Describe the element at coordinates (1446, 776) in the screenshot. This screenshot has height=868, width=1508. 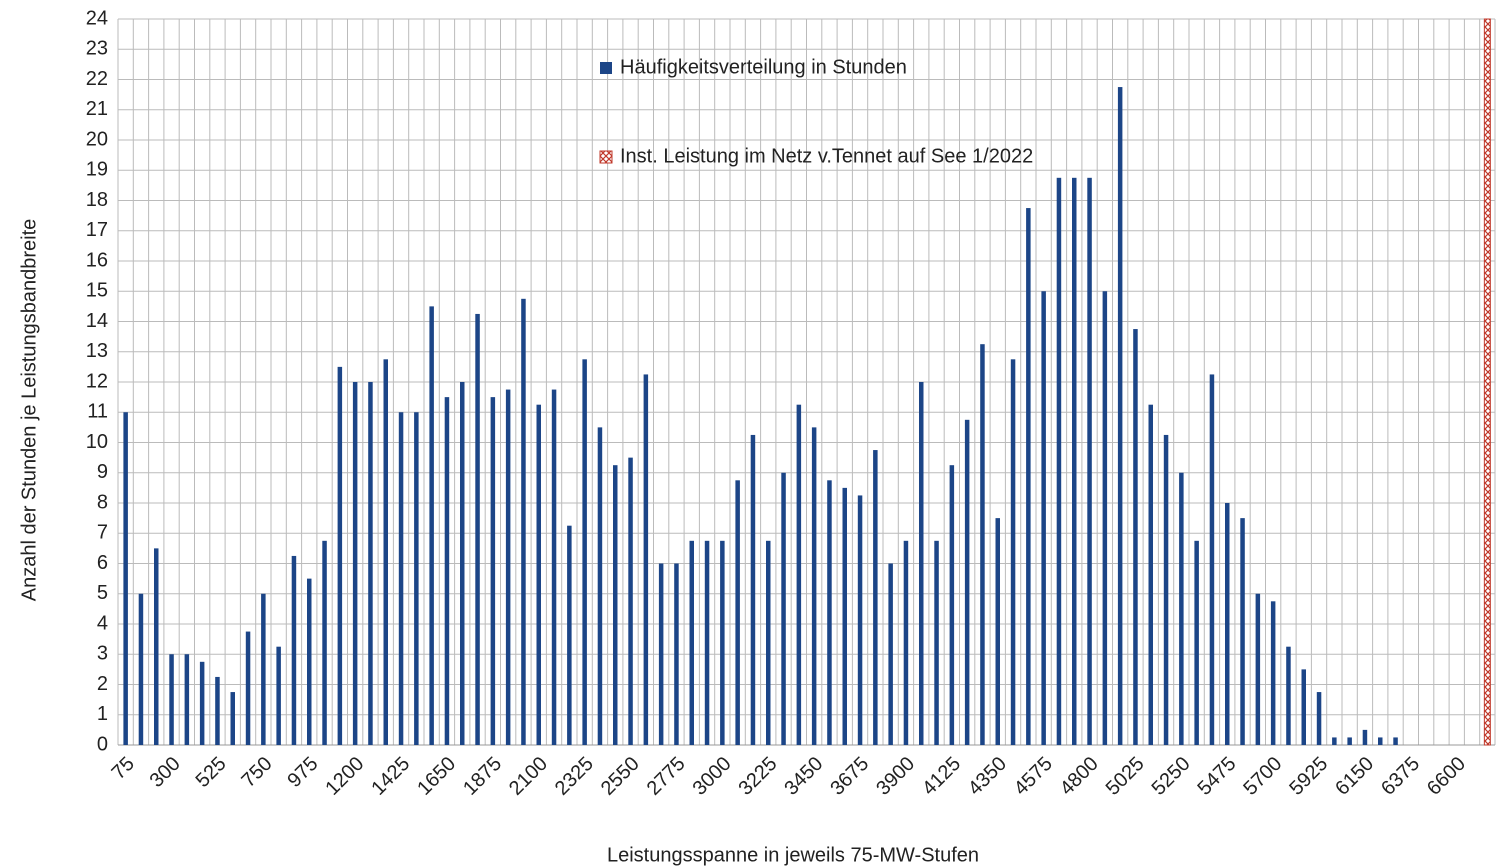
I see `x-tick-label: 6600` at that location.